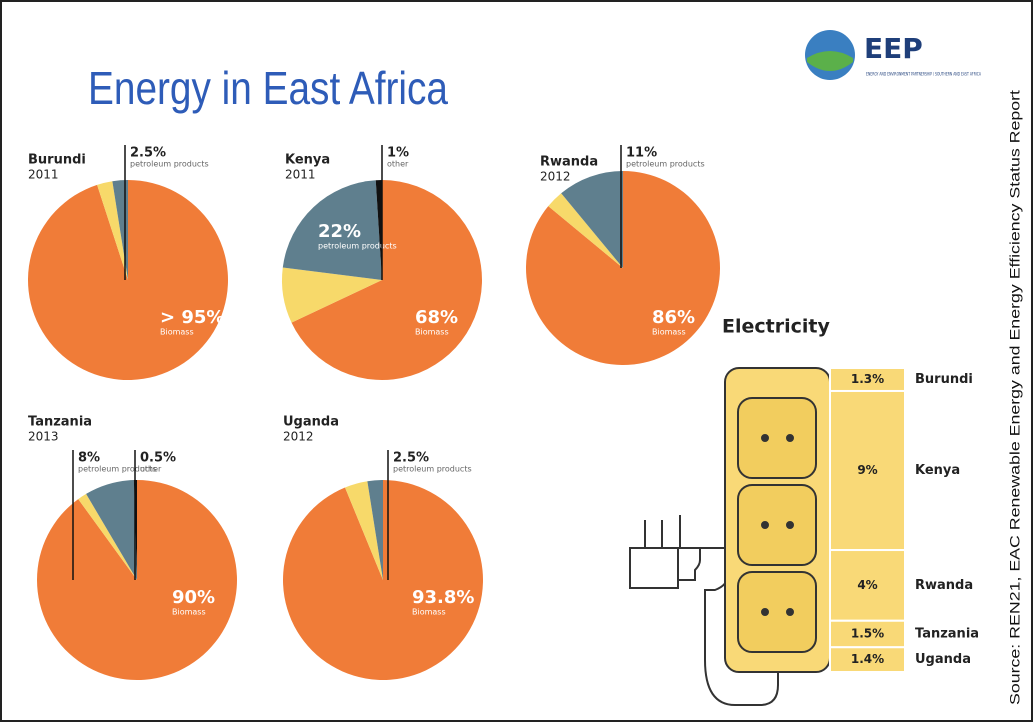  What do you see at coordinates (947, 634) in the screenshot?
I see `segment-name: Tanzania` at bounding box center [947, 634].